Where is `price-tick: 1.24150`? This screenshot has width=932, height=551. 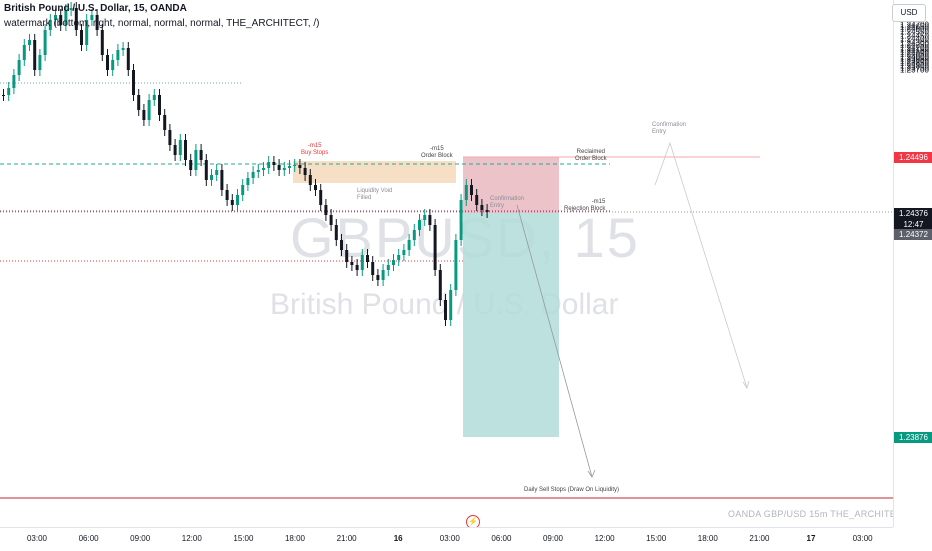
price-tick: 1.24150 is located at coordinates (914, 50).